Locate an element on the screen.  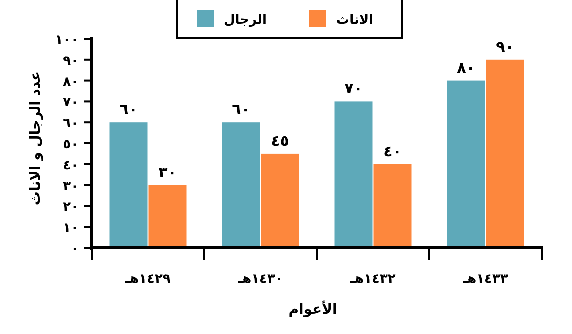
data-label: ٧٠ is located at coordinates (353, 89).